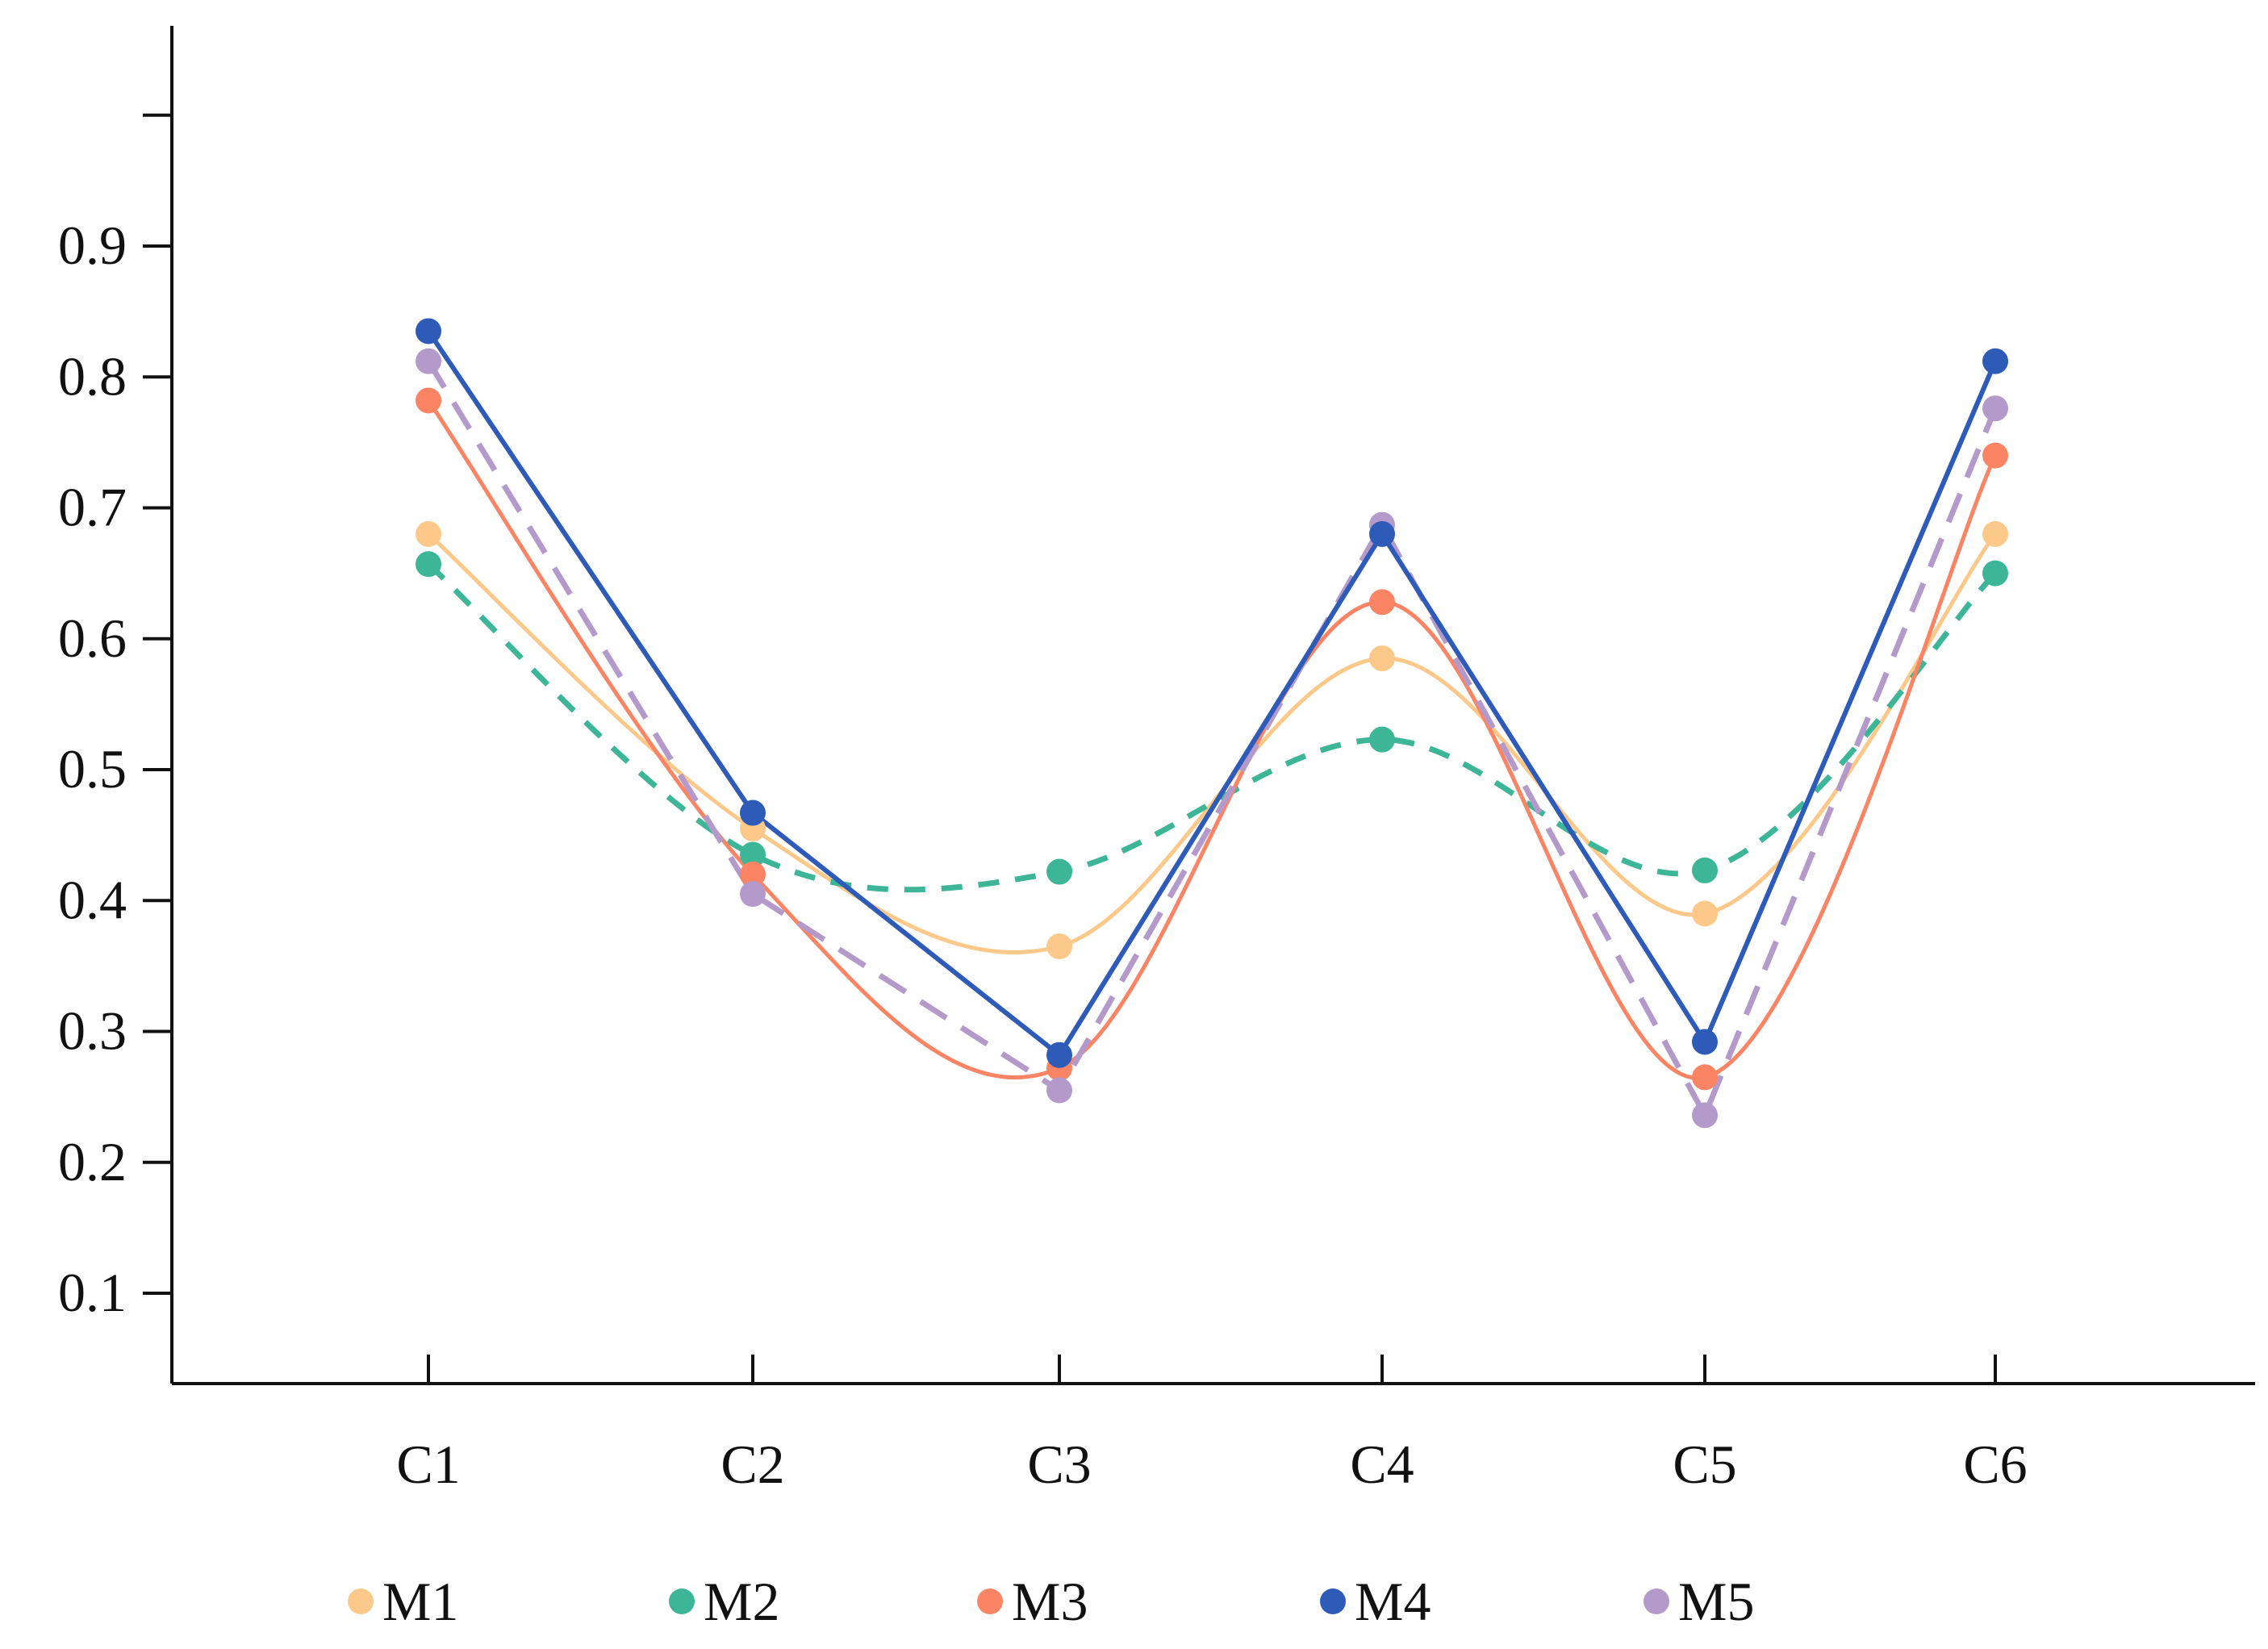  Describe the element at coordinates (1995, 1465) in the screenshot. I see `x-tick-label: C6` at that location.